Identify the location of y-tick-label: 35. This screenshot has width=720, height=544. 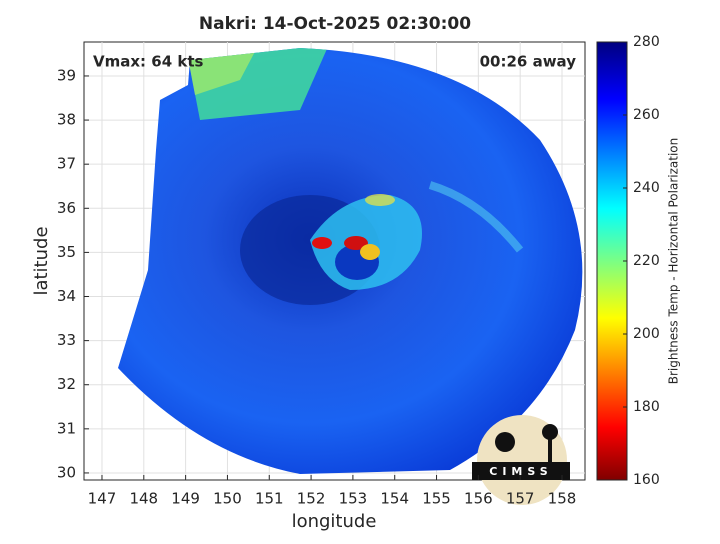
(66, 252).